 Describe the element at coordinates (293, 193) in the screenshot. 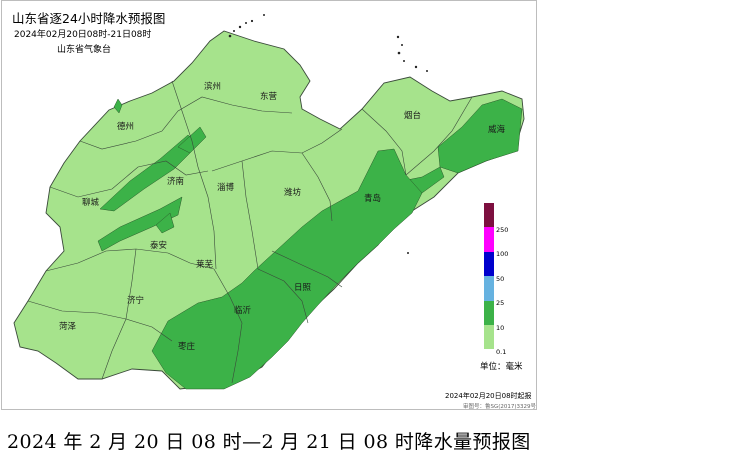

I see `city-label-weifang: 潍坊` at that location.